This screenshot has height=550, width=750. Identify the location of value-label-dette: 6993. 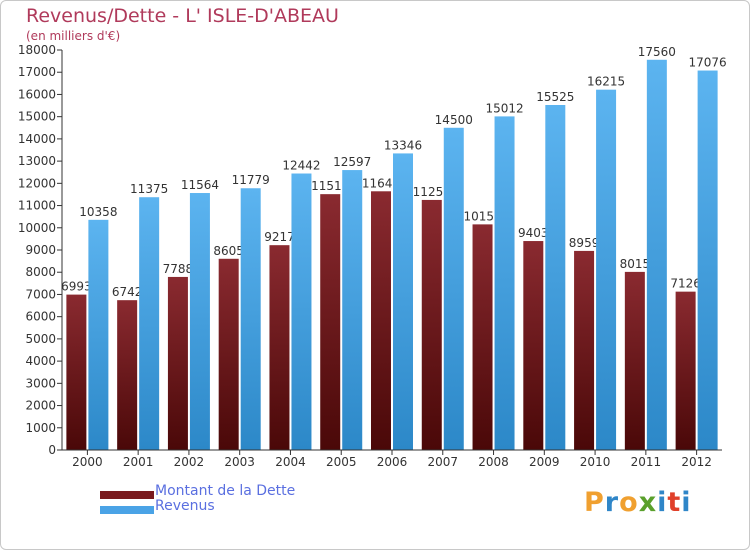
(76, 287).